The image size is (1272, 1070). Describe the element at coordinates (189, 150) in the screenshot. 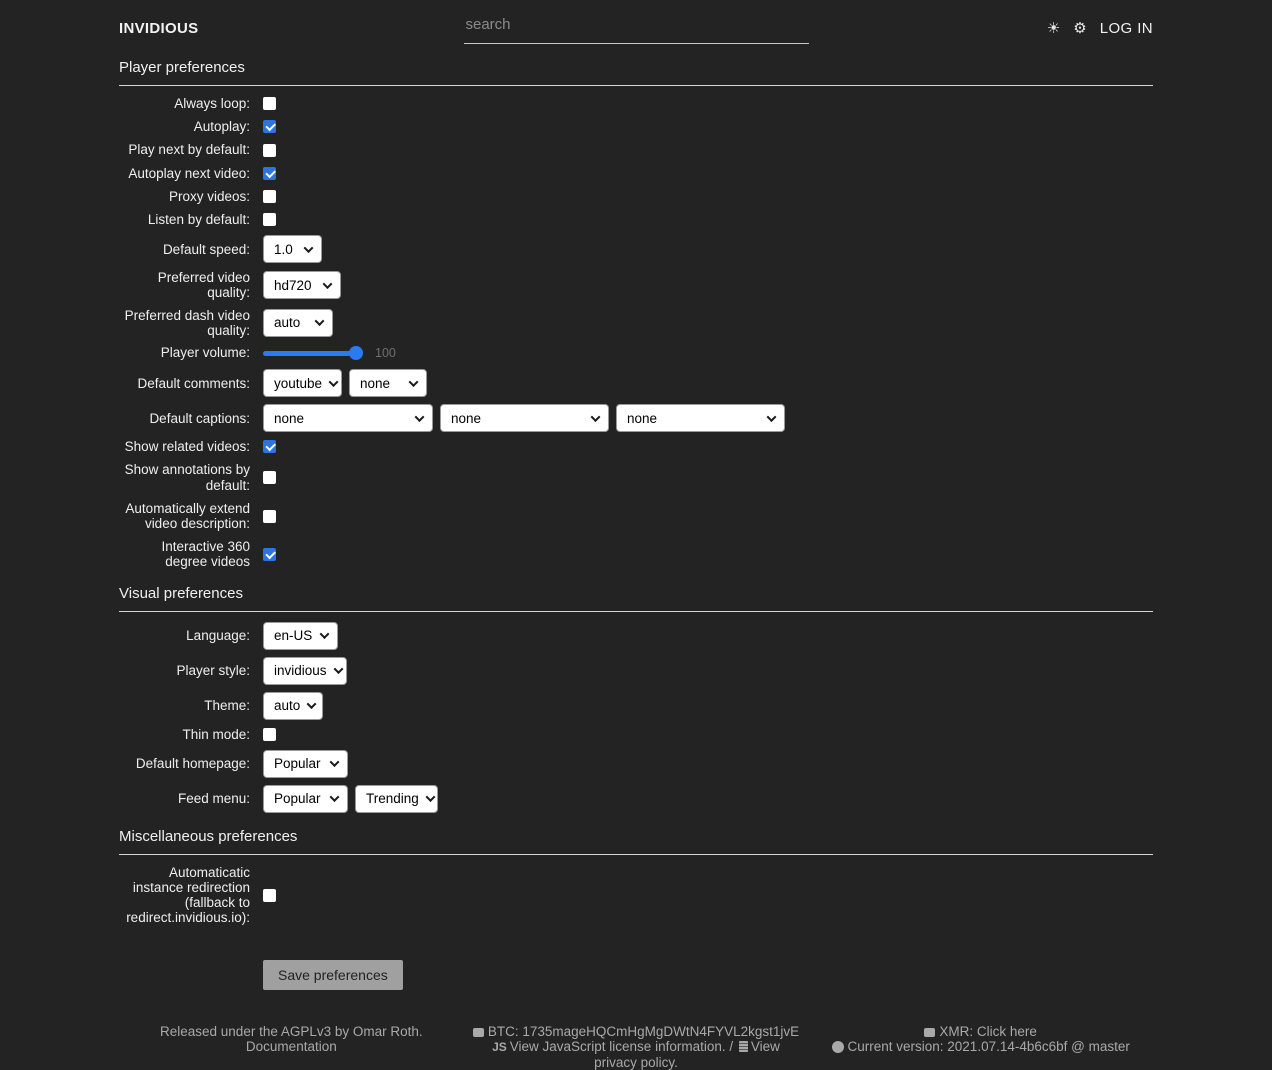

I see `play-next-label: Play next by default:` at that location.